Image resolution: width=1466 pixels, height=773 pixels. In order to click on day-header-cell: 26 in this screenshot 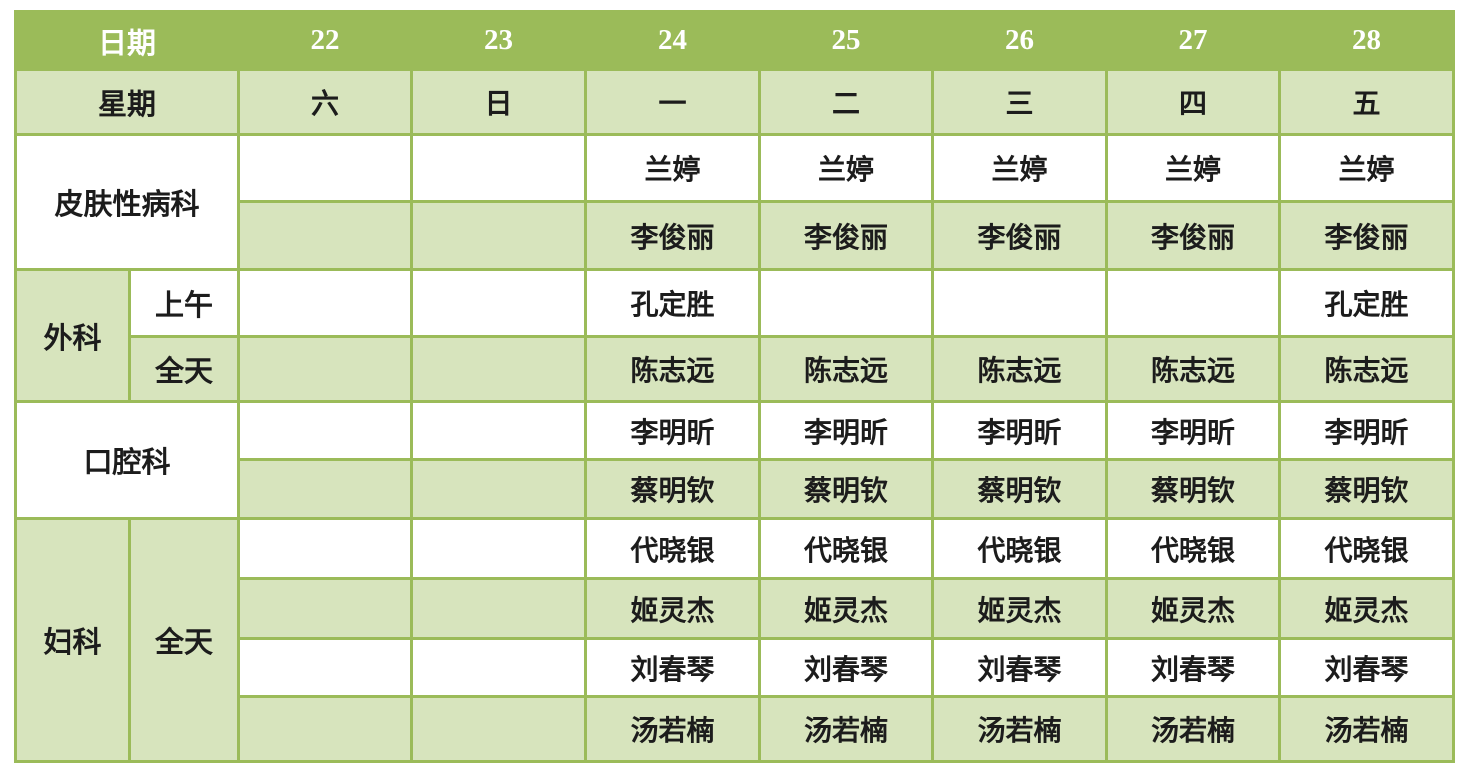, I will do `click(1020, 40)`.